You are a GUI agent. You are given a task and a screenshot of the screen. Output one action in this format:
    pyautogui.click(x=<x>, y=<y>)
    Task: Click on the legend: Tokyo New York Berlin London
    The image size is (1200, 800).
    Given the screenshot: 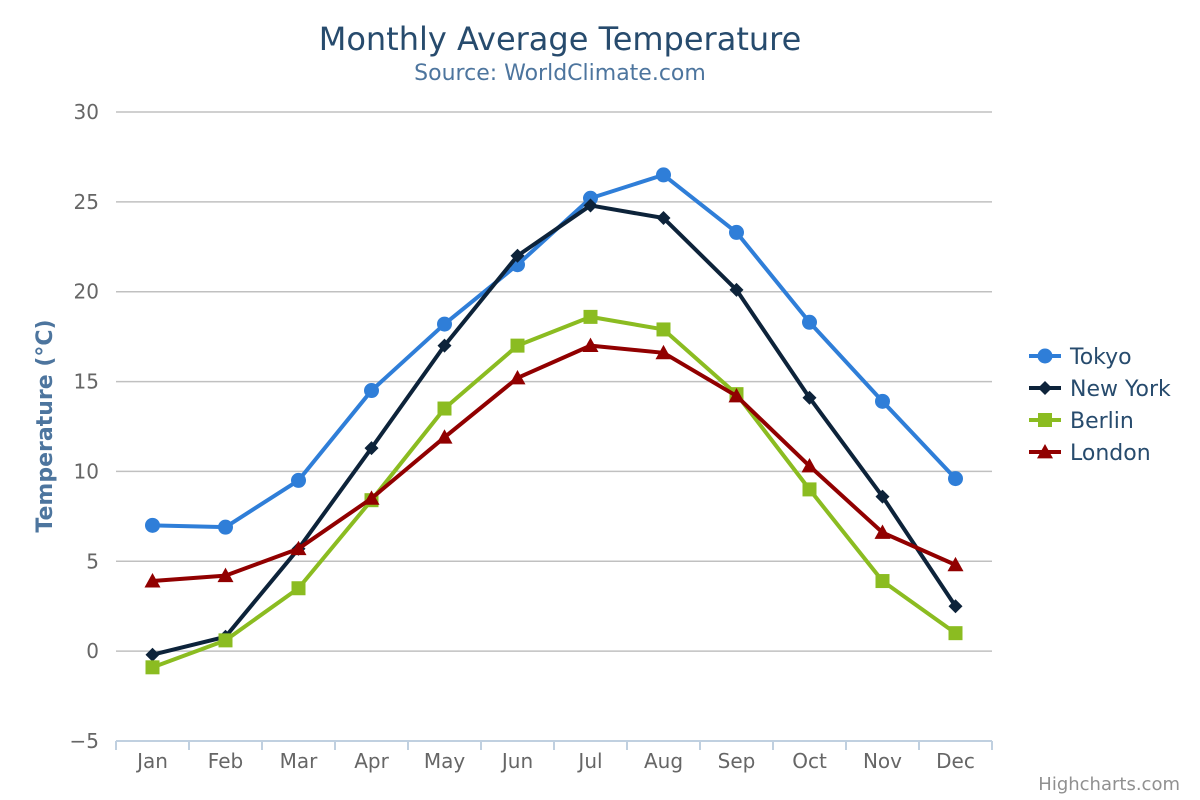 What is the action you would take?
    pyautogui.click(x=1100, y=405)
    